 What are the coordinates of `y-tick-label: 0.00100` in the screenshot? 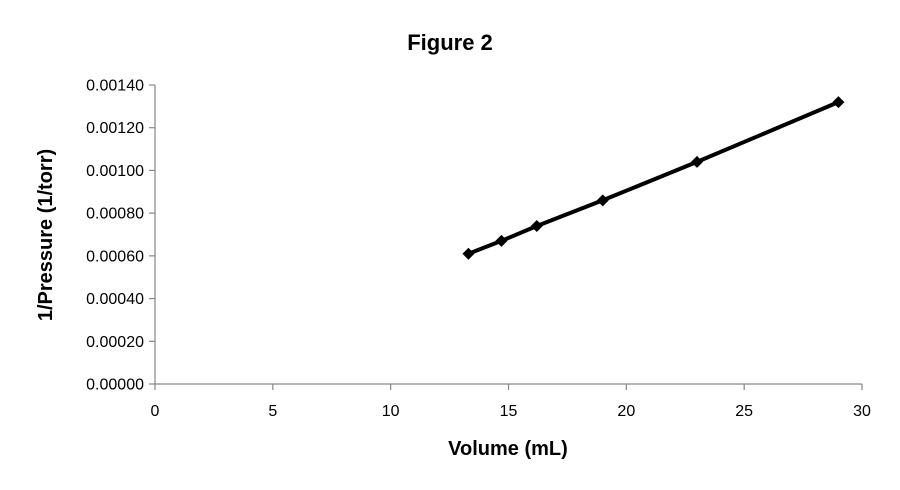 It's located at (115, 171).